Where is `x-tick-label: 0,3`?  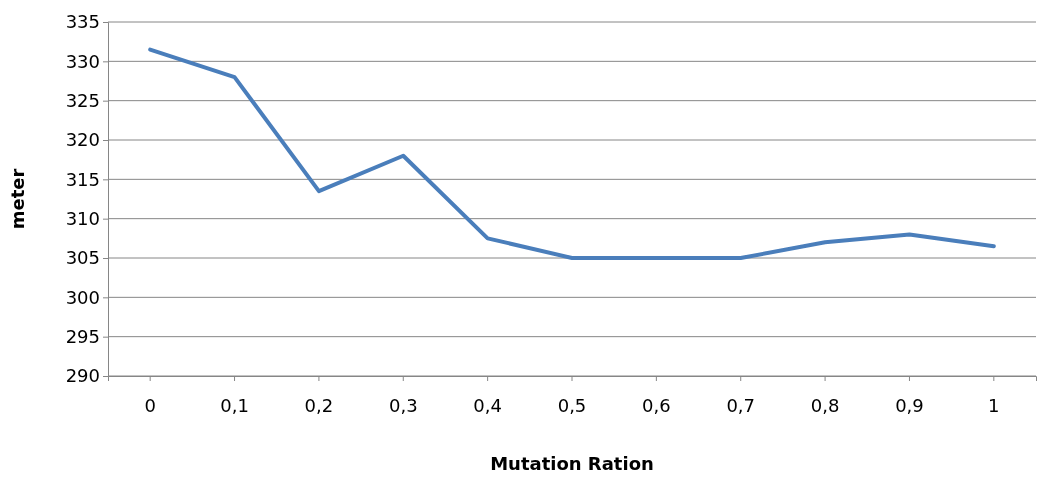 x-tick-label: 0,3 is located at coordinates (403, 405).